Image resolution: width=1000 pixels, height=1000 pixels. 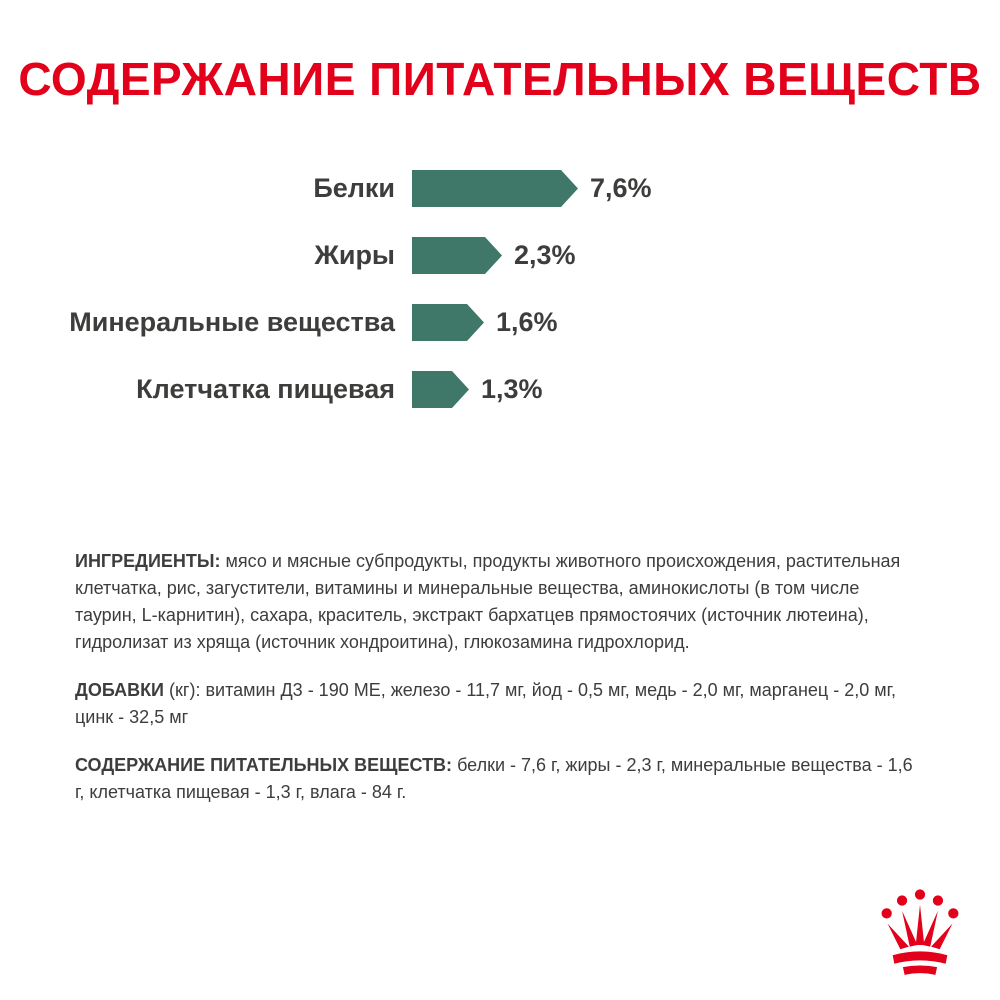 What do you see at coordinates (148, 561) in the screenshot?
I see `ingredients-label: ИНГРЕДИЕНТЫ:` at bounding box center [148, 561].